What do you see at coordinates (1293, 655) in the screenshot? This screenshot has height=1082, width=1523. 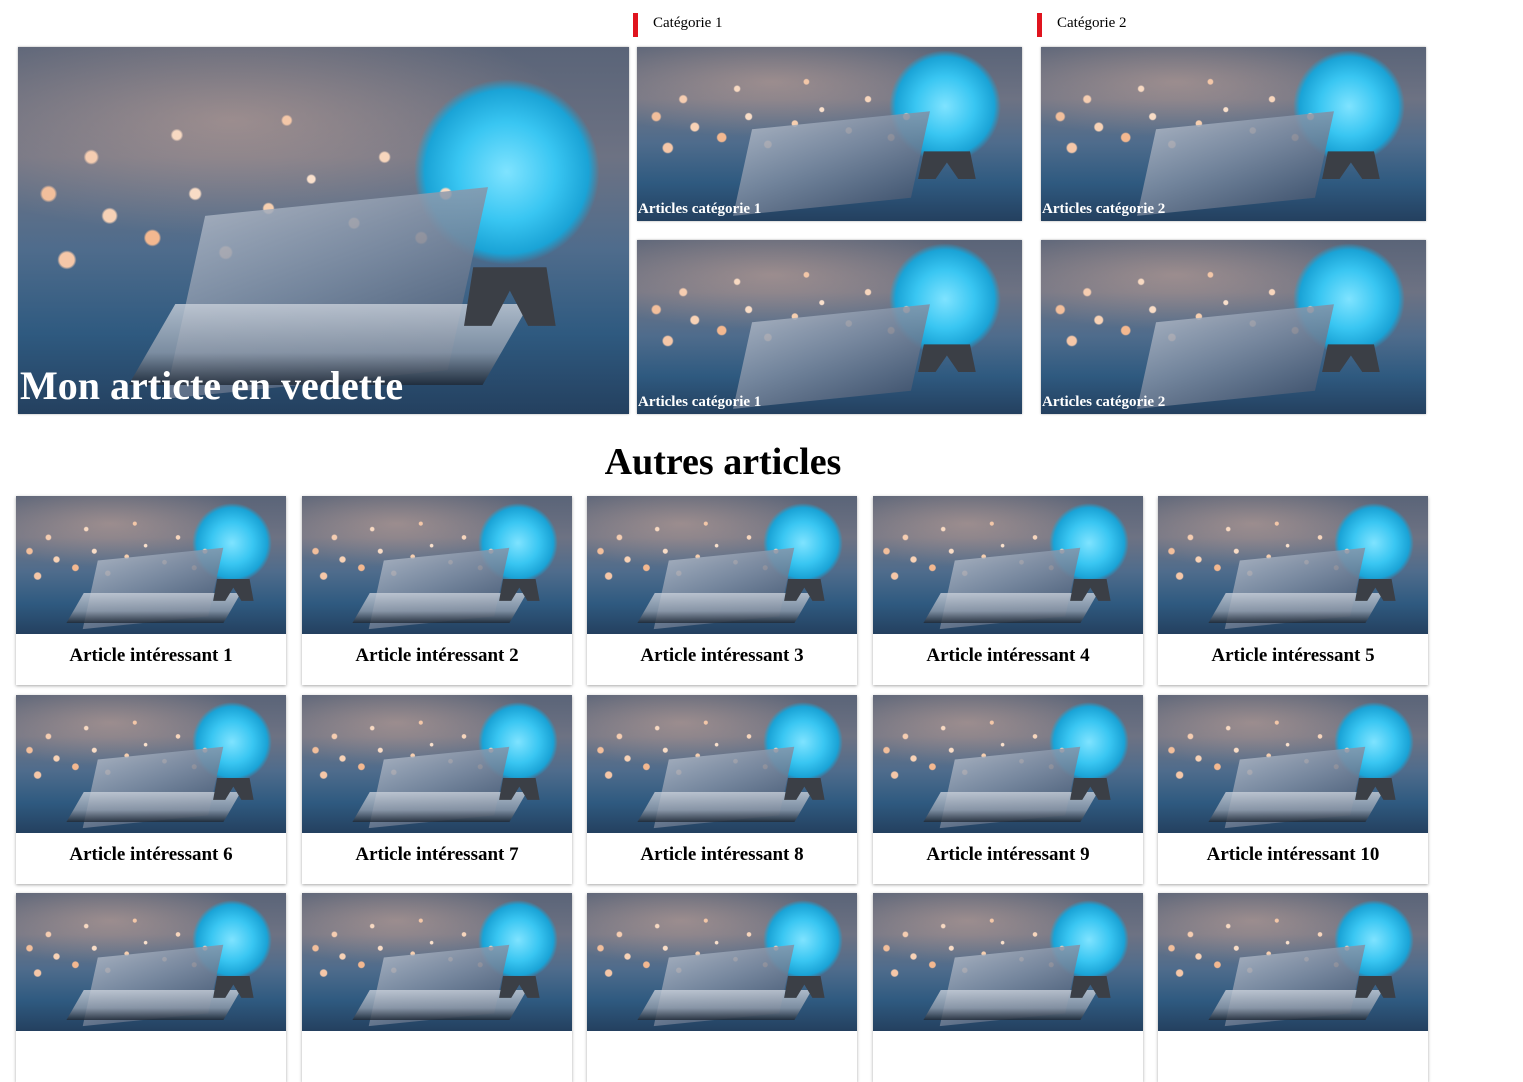 I see `article-title: Article intéressant 5` at bounding box center [1293, 655].